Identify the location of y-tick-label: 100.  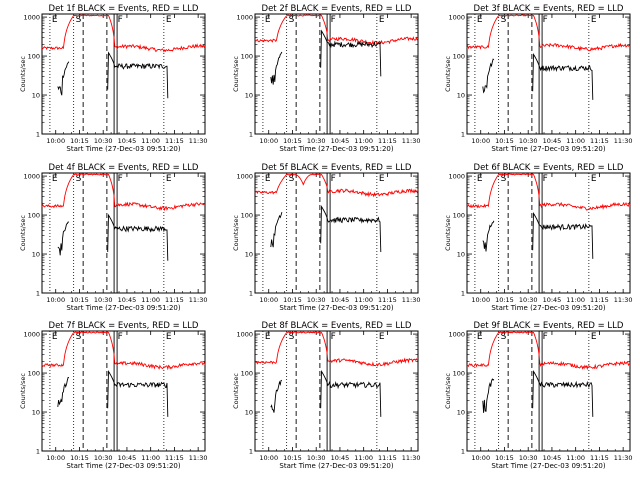
(34, 374).